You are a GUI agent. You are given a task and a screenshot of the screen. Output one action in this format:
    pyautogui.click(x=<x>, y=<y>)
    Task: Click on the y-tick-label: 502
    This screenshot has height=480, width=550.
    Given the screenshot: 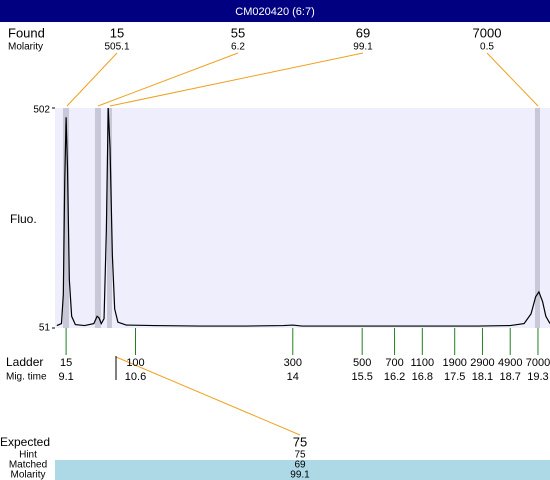 What is the action you would take?
    pyautogui.click(x=41, y=110)
    